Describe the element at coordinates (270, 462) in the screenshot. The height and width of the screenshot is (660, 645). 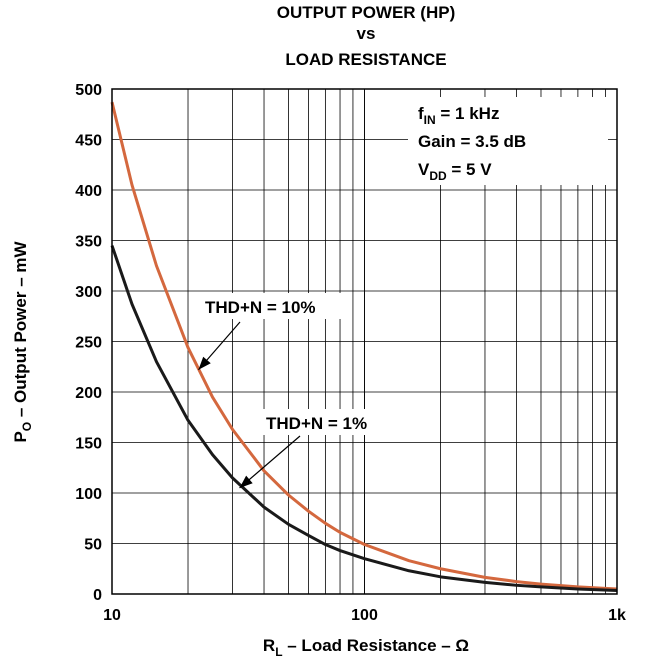
I see `annotation-arrow-line` at that location.